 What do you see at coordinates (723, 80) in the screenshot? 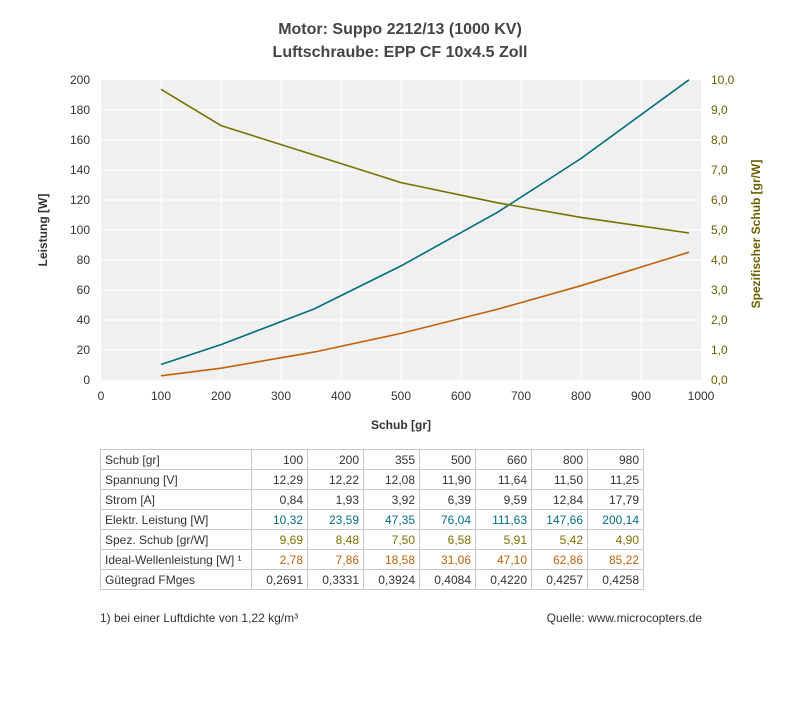
I see `y2-tick-label: 10,0` at bounding box center [723, 80].